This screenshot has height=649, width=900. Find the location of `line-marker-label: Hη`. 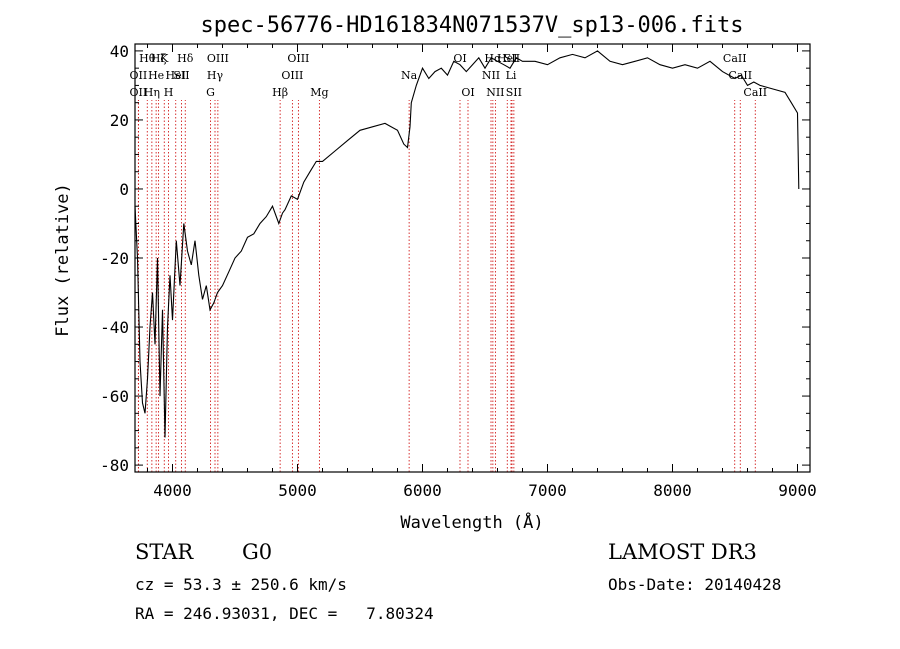

line-marker-label: Hη is located at coordinates (152, 92).